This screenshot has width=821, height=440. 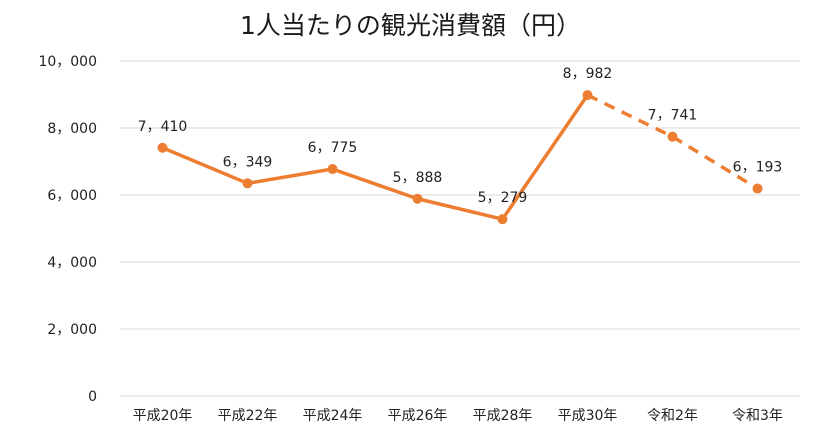 I want to click on data-label: 6，349, so click(x=248, y=162).